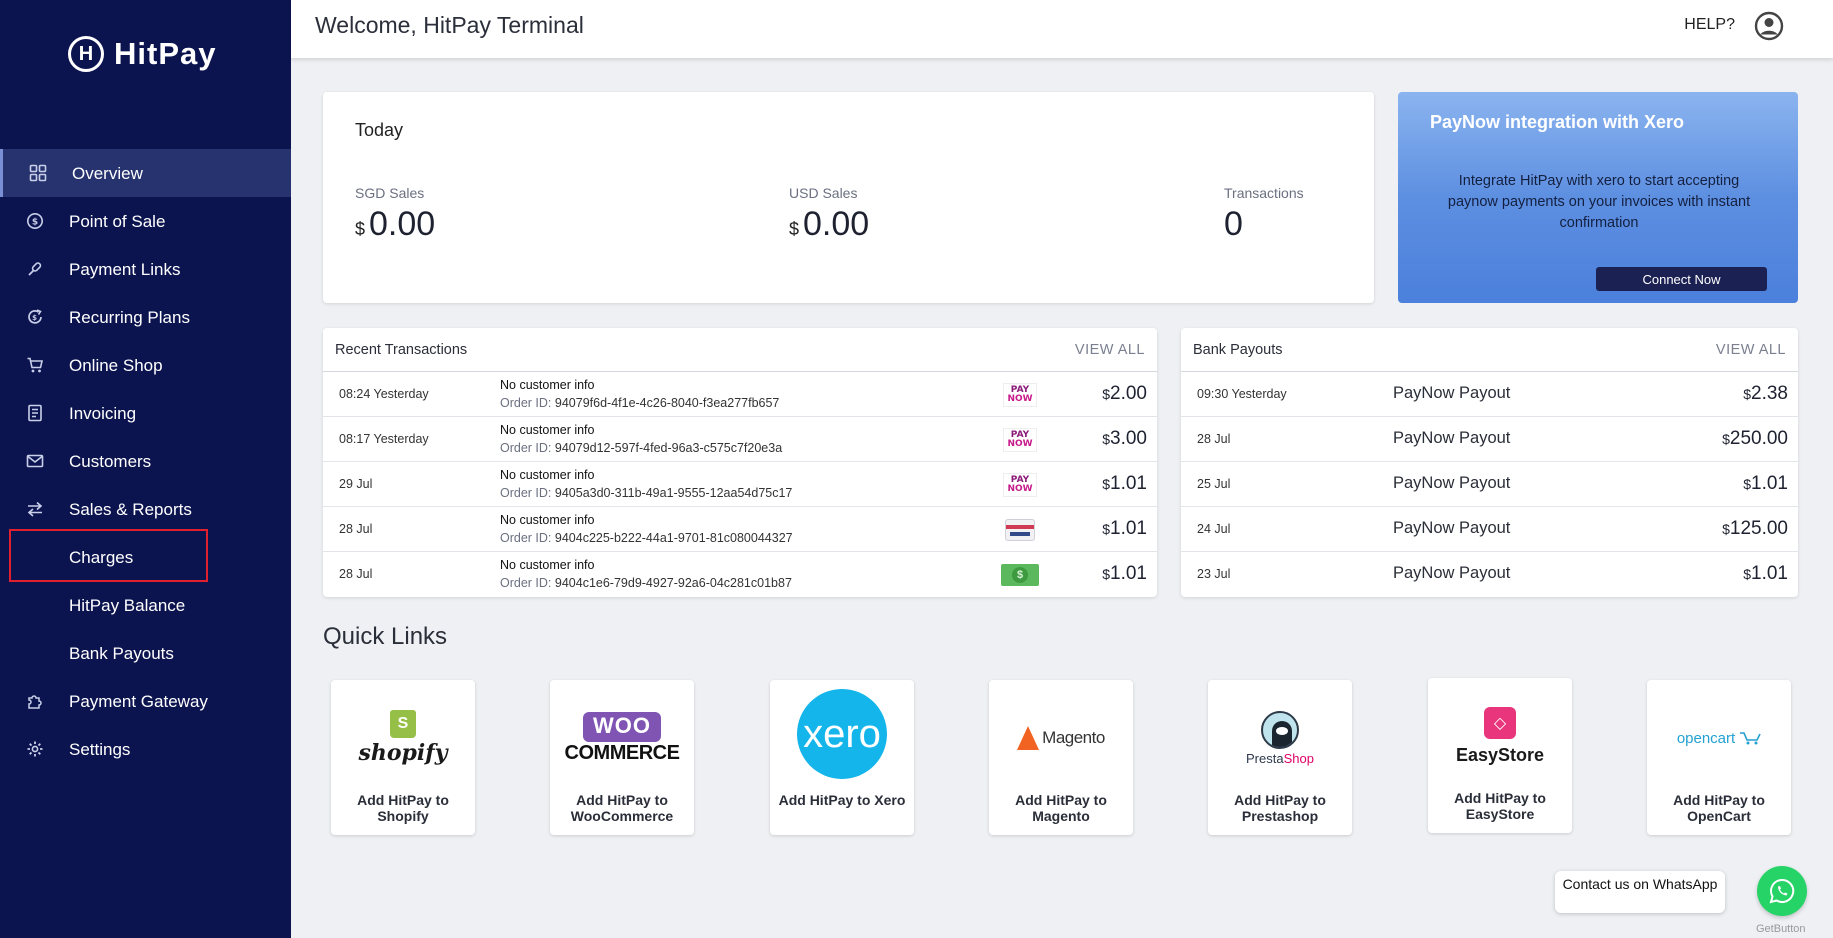  What do you see at coordinates (1242, 394) in the screenshot?
I see `payout-time: 09:30 Yesterday` at bounding box center [1242, 394].